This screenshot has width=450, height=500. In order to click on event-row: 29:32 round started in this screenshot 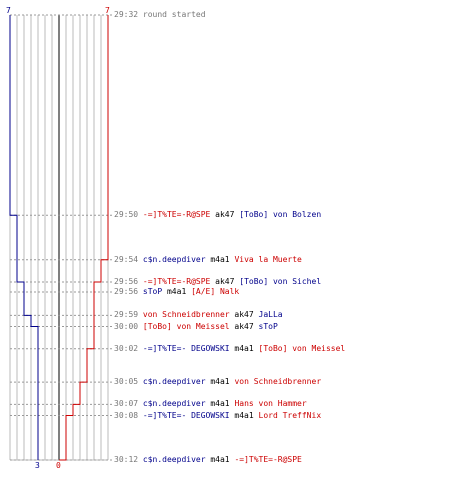, I will do `click(160, 15)`.